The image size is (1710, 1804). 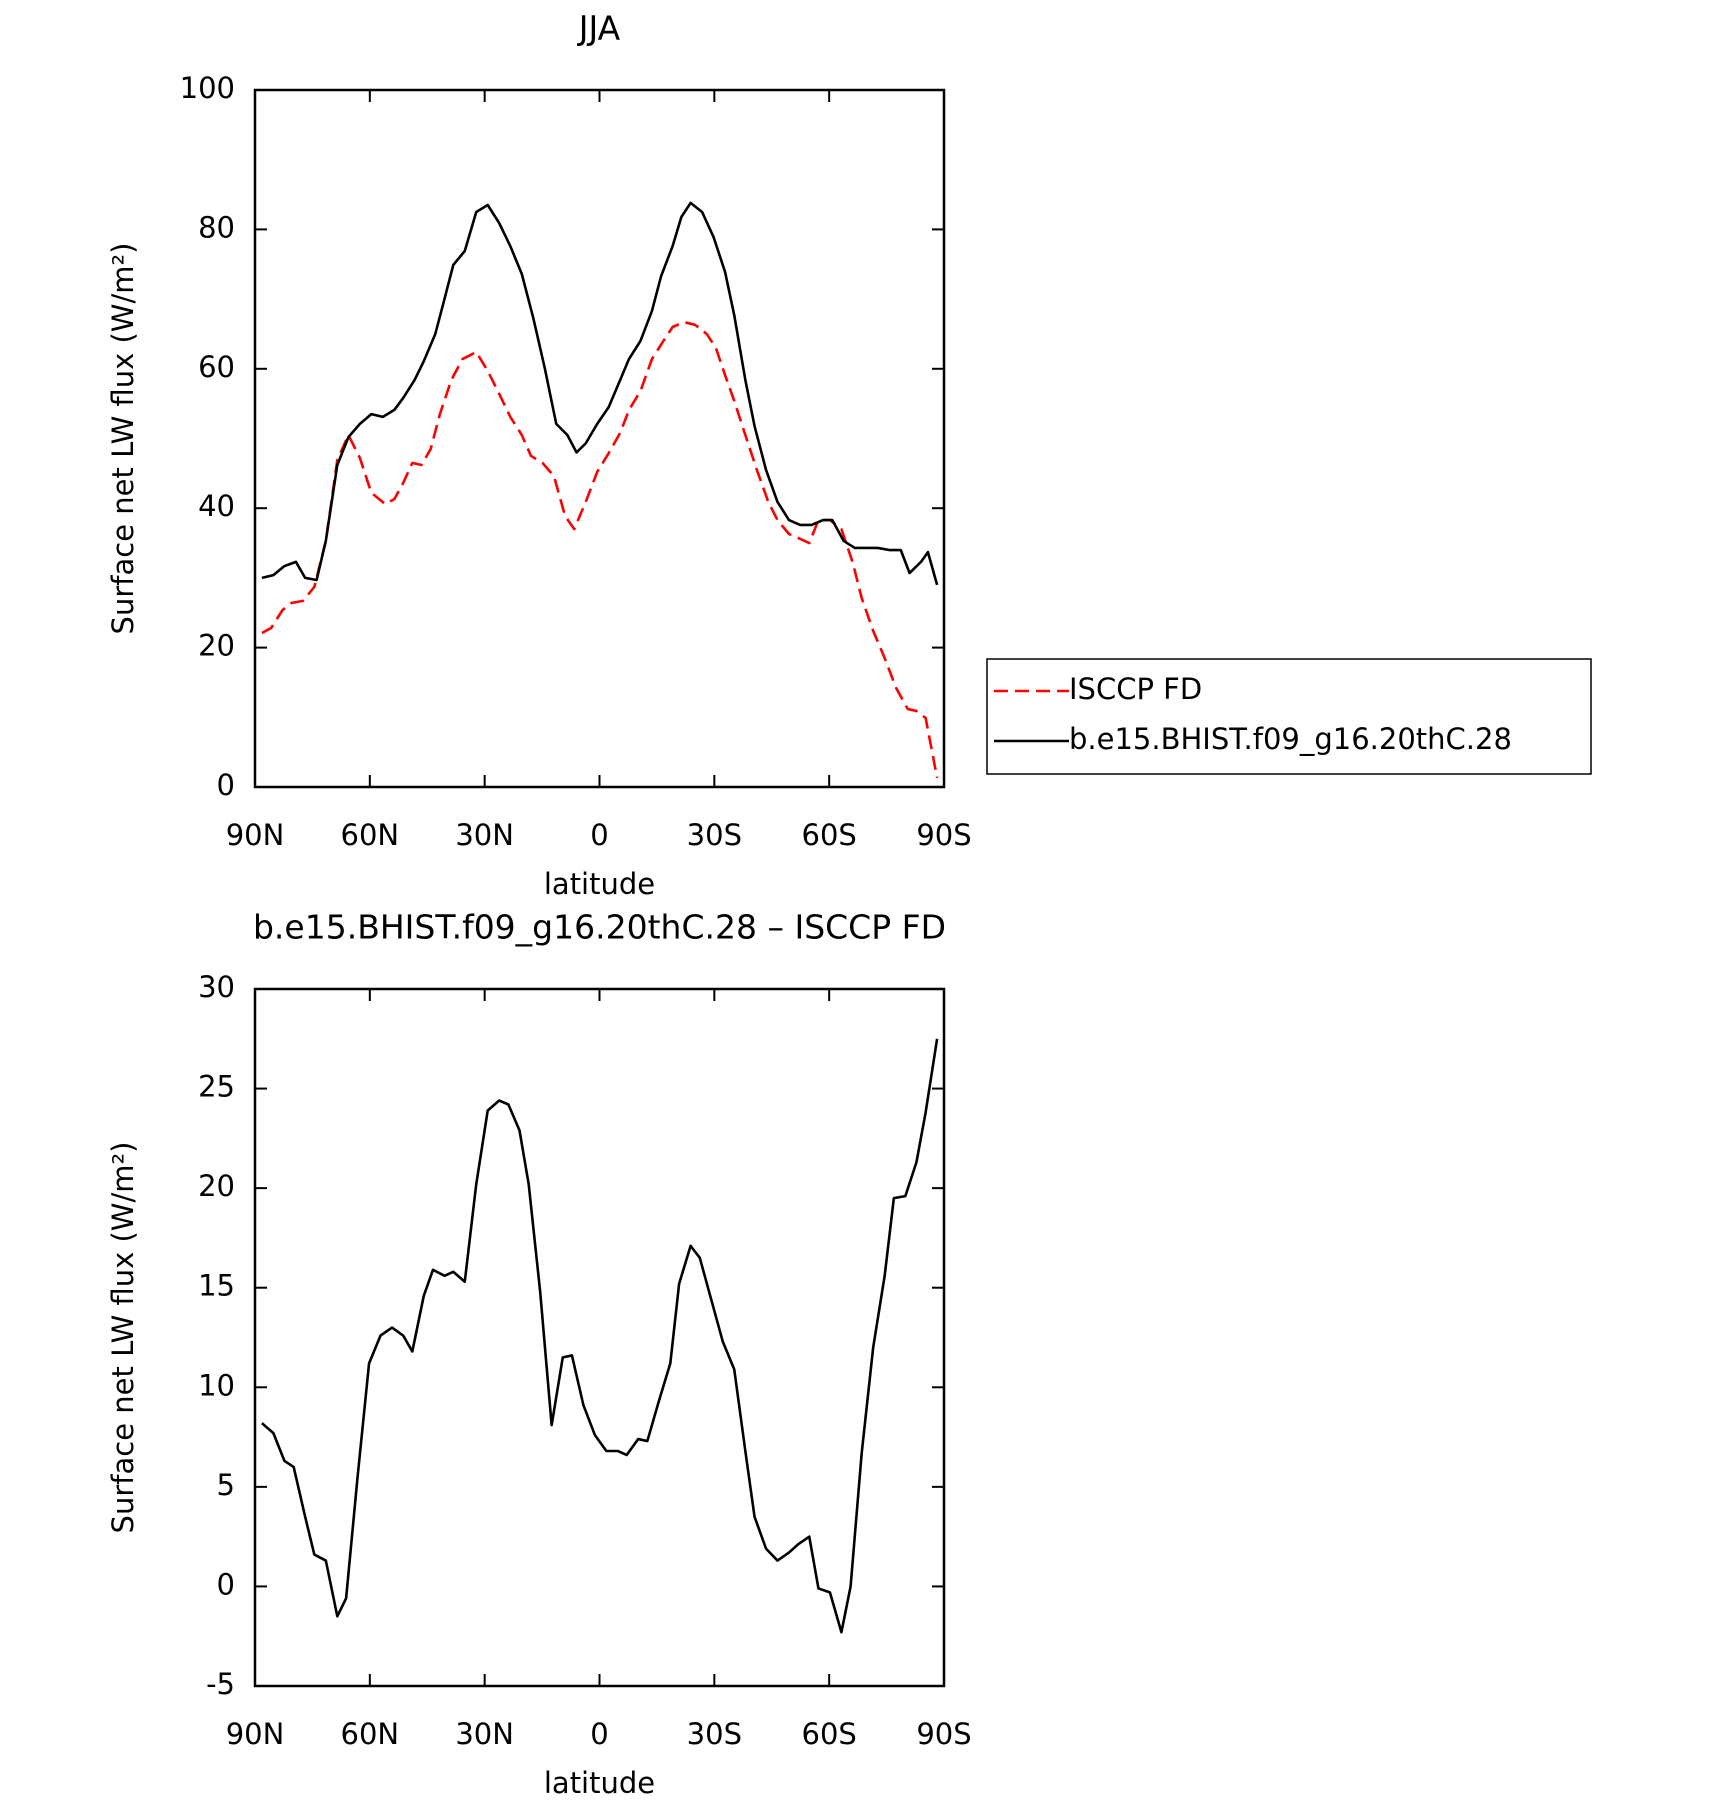 What do you see at coordinates (1135, 689) in the screenshot?
I see `legend-label: ISCCP FD` at bounding box center [1135, 689].